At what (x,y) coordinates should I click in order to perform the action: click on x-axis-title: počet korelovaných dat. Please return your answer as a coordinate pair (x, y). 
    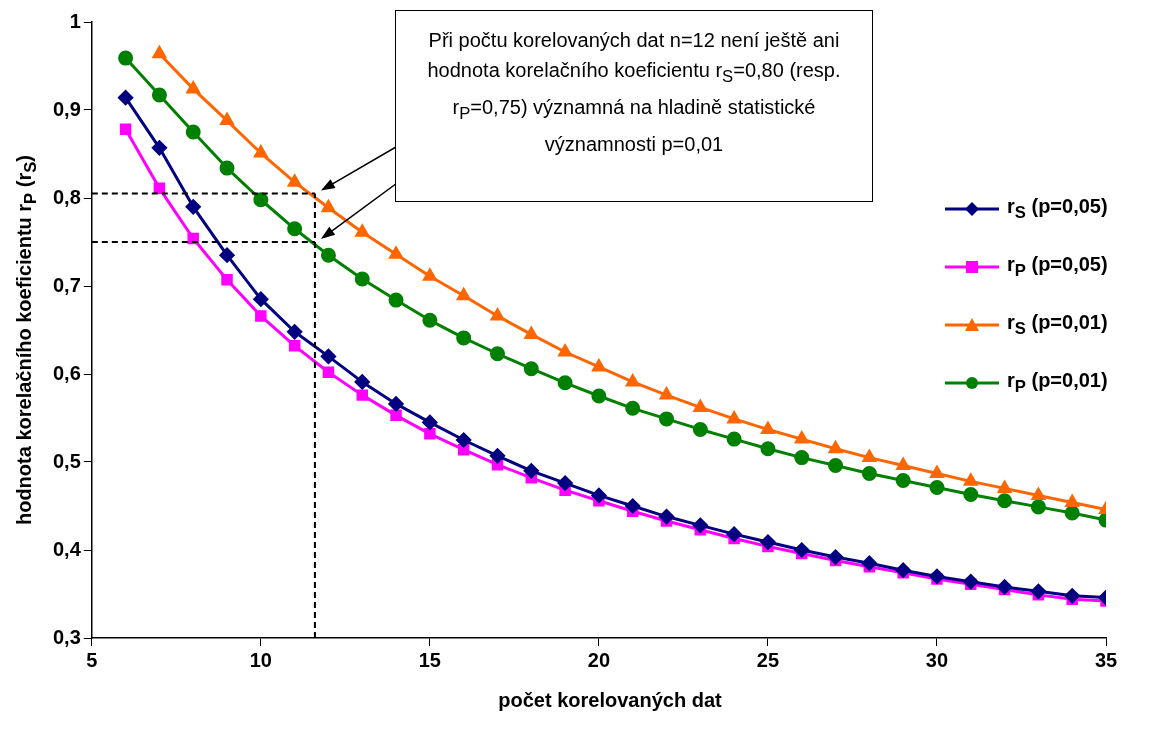
    Looking at the image, I should click on (610, 700).